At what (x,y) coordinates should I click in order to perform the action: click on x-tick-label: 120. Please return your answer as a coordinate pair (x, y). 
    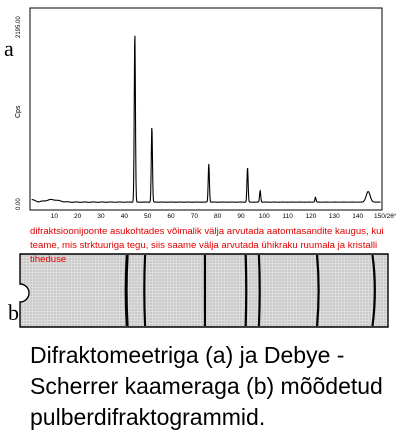
    Looking at the image, I should click on (311, 216).